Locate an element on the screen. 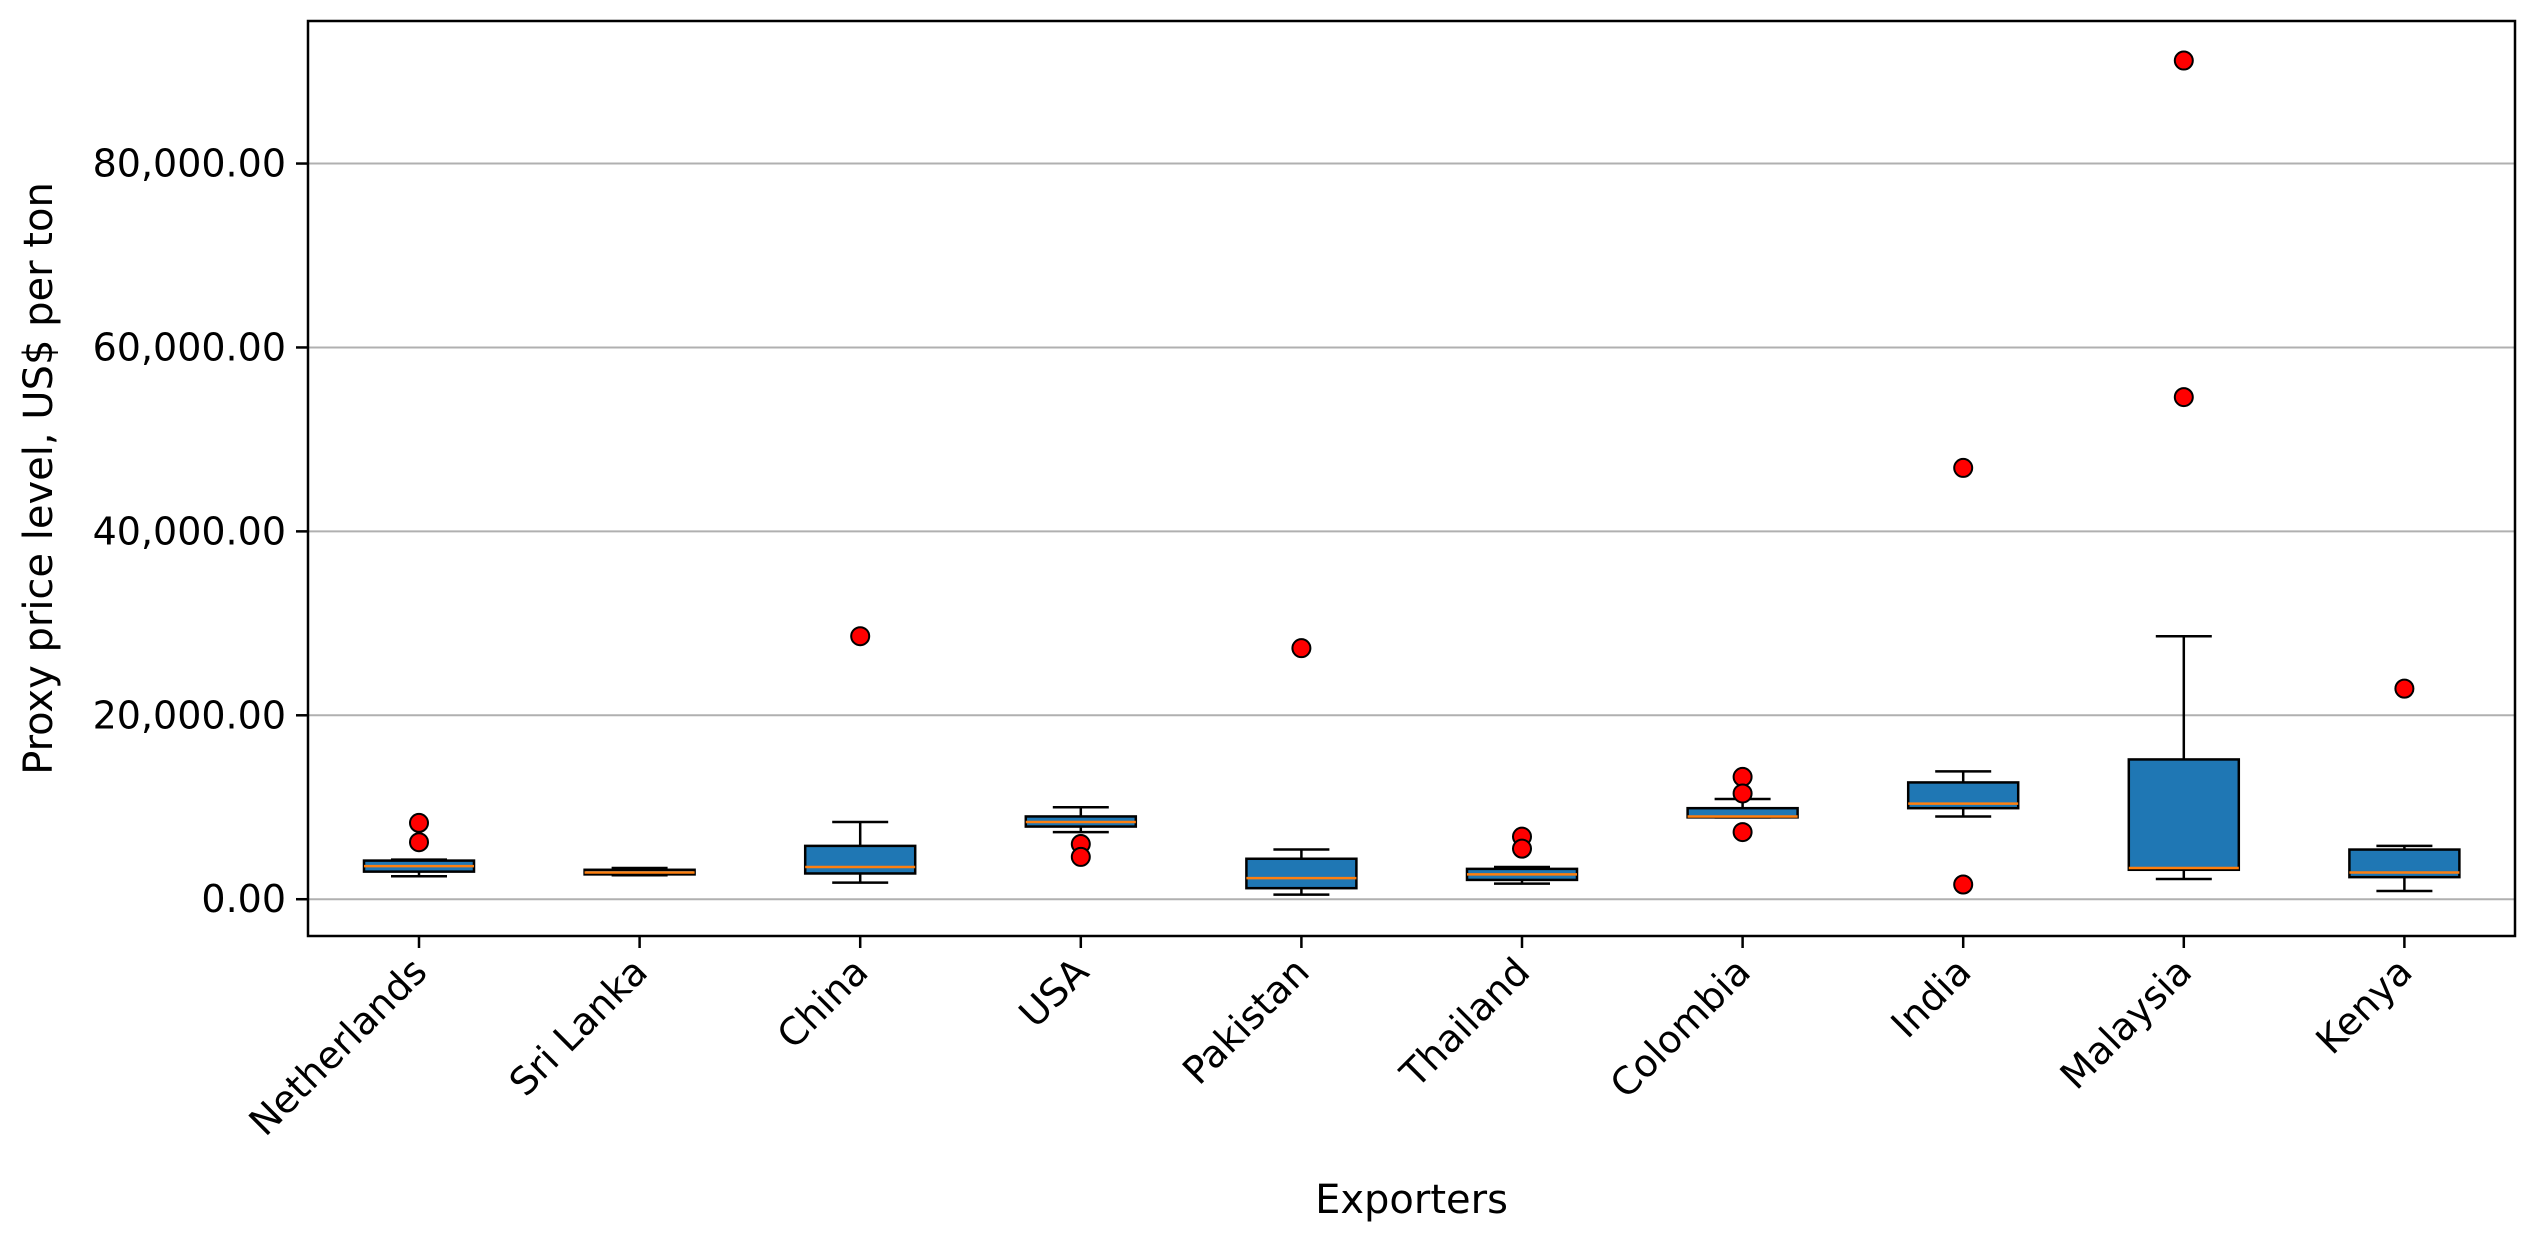 The width and height of the screenshot is (2534, 1243). box-thailand is located at coordinates (1522, 855).